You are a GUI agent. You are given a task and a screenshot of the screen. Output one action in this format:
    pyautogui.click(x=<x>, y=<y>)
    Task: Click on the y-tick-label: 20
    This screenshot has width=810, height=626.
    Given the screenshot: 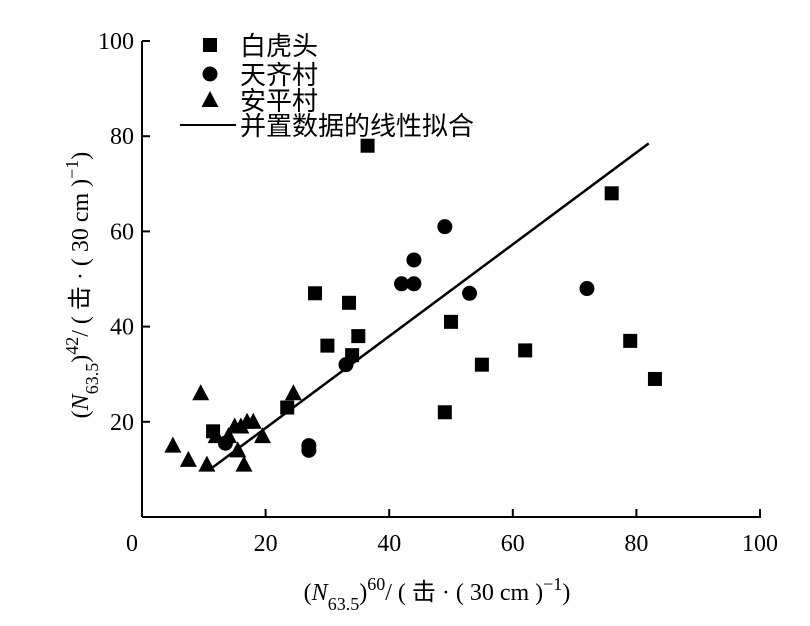 What is the action you would take?
    pyautogui.click(x=122, y=423)
    